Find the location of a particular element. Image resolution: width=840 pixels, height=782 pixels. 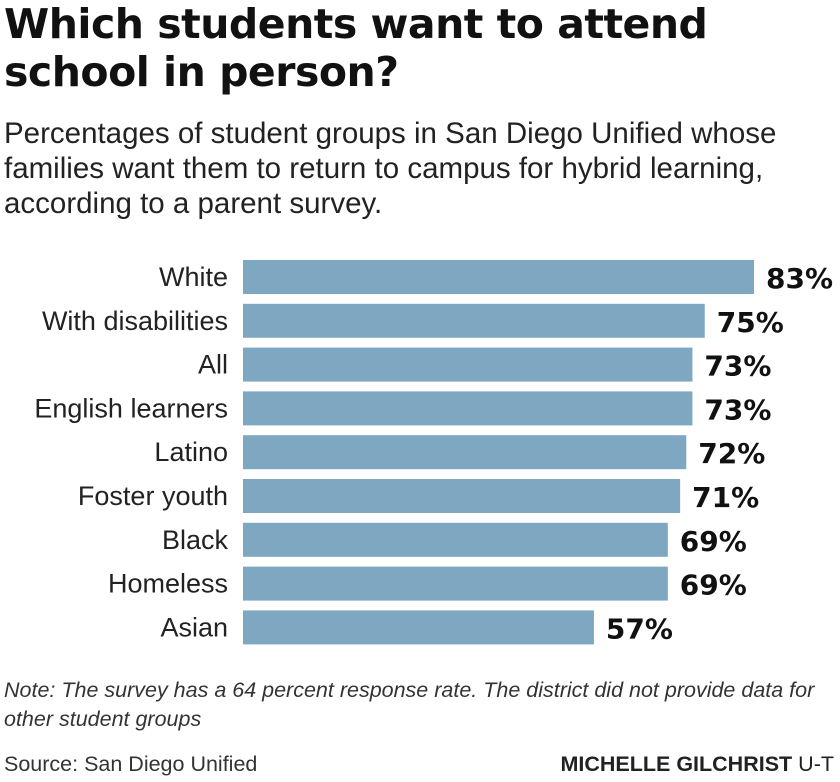

chart-source: Source: San Diego Unified is located at coordinates (131, 764).